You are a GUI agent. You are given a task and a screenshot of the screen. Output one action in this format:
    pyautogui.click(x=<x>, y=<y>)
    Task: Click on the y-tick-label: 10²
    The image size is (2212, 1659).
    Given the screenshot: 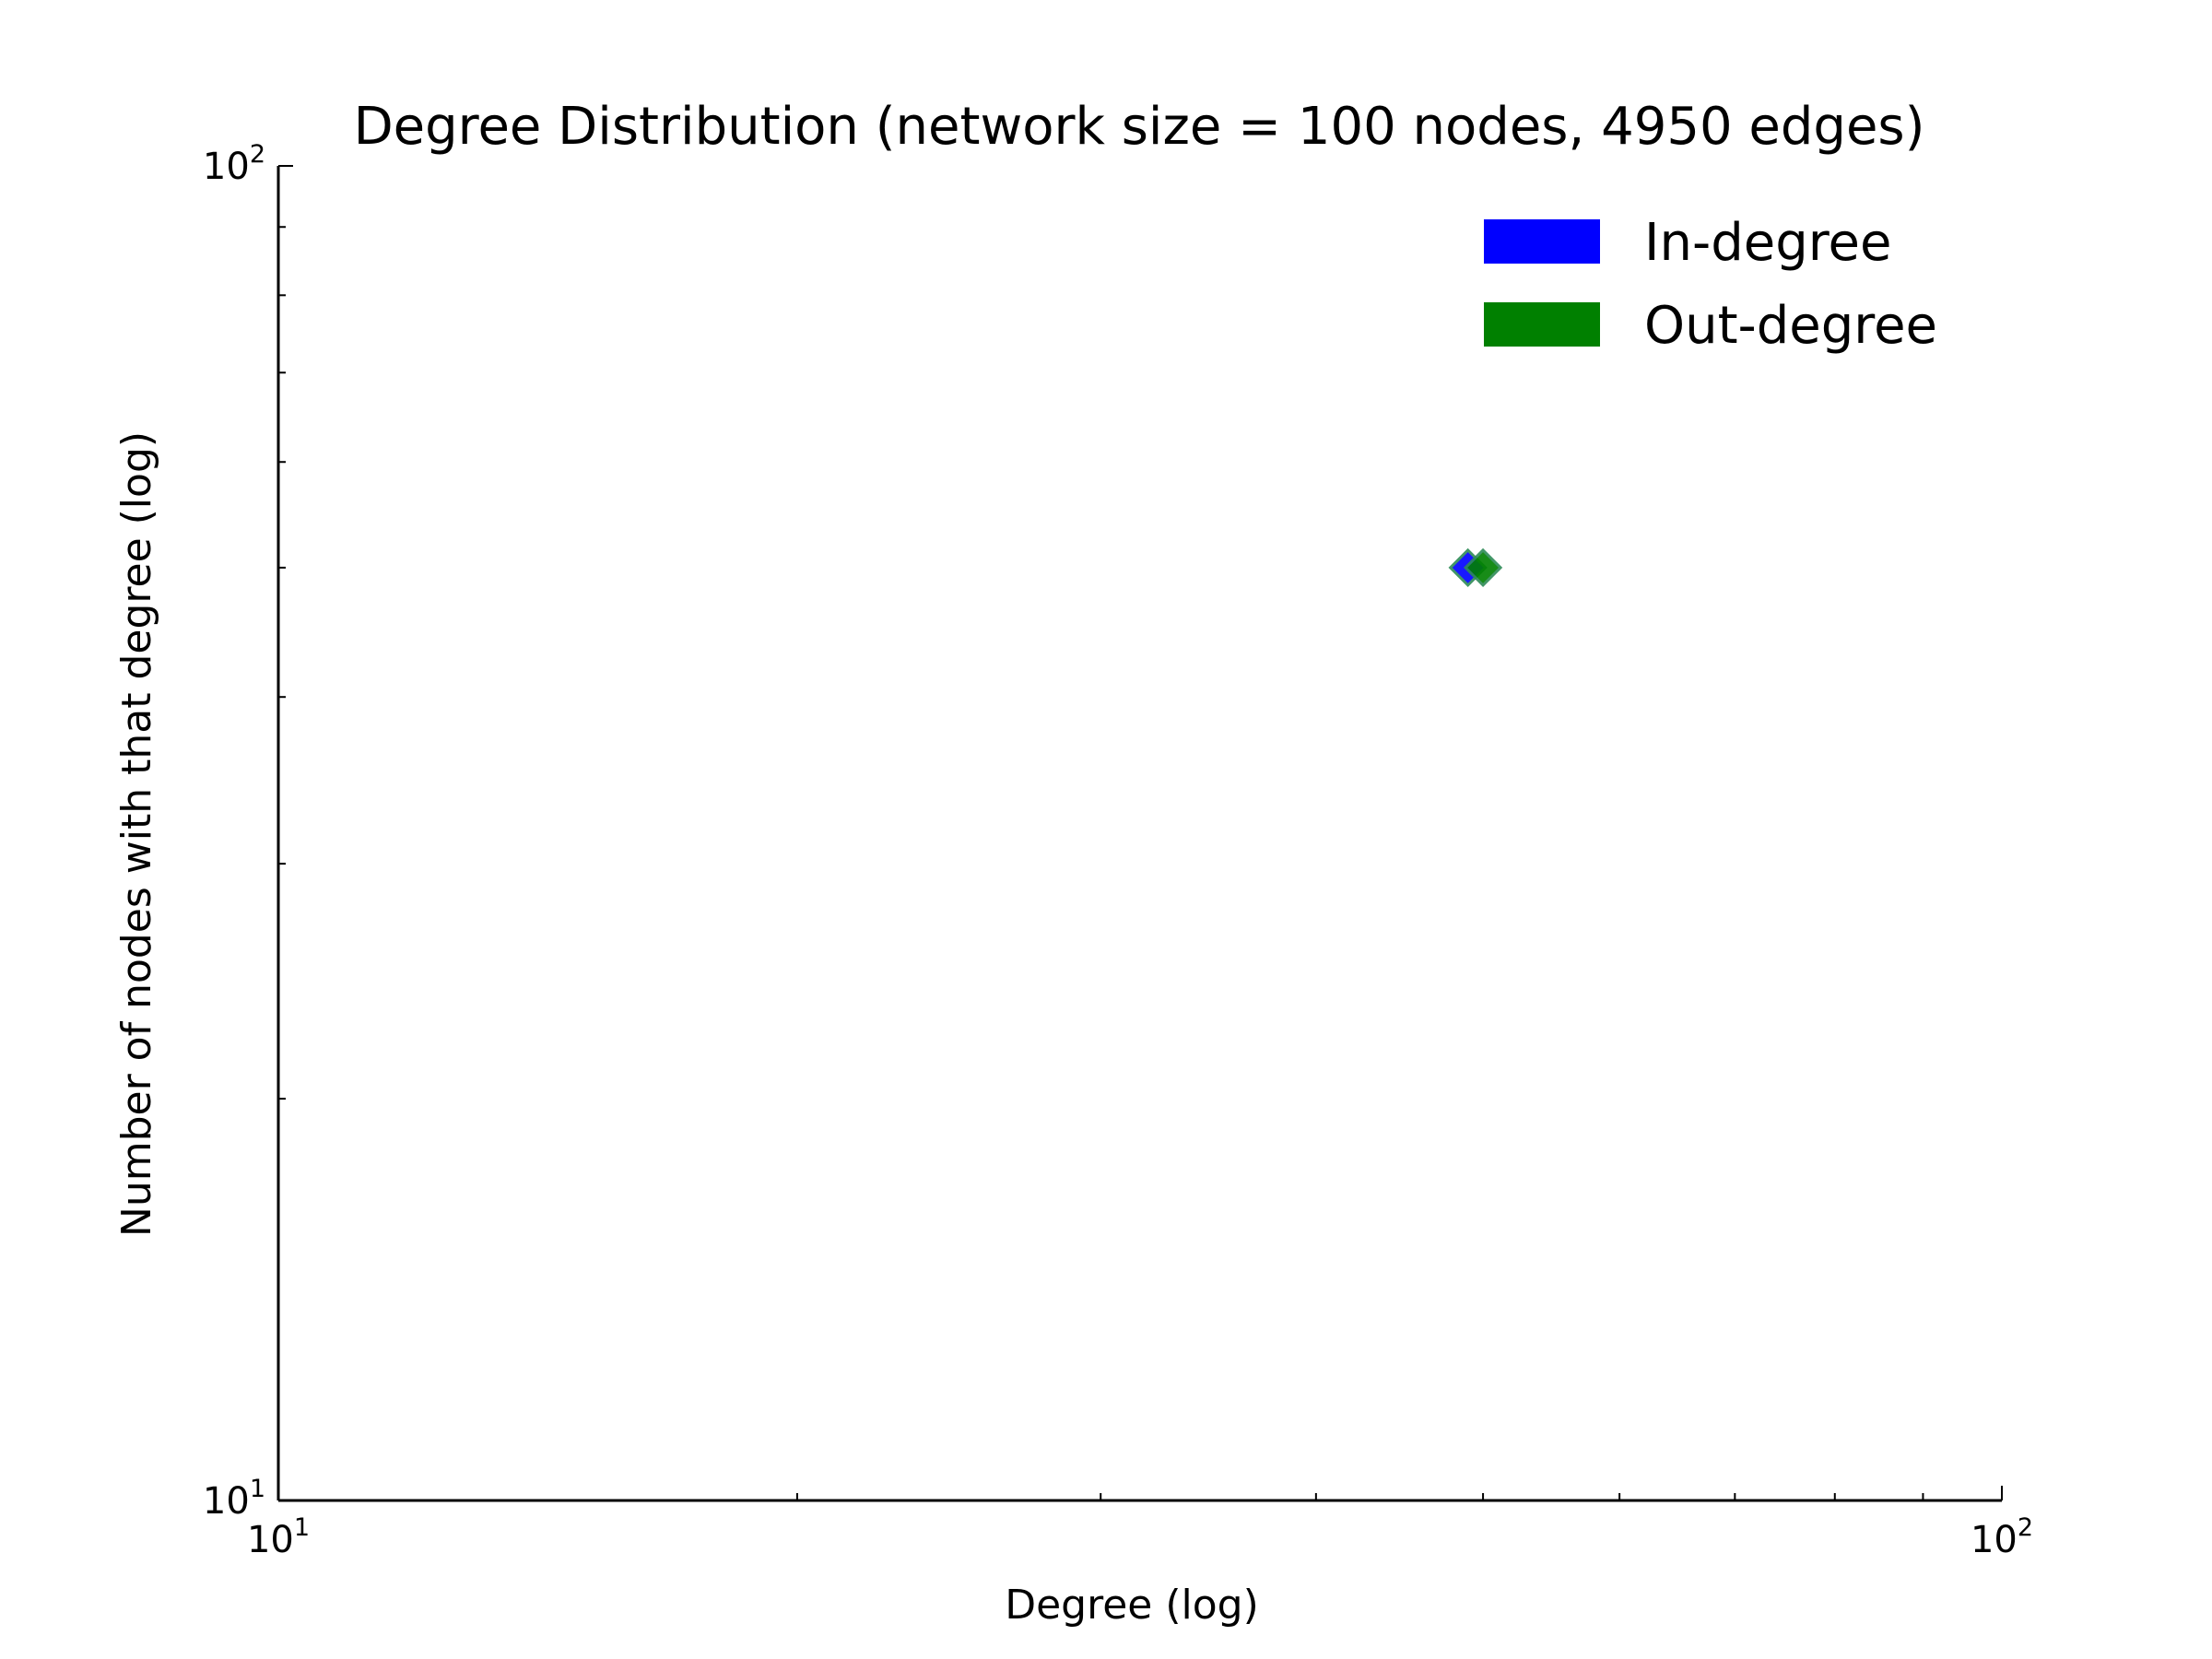 What is the action you would take?
    pyautogui.click(x=234, y=164)
    